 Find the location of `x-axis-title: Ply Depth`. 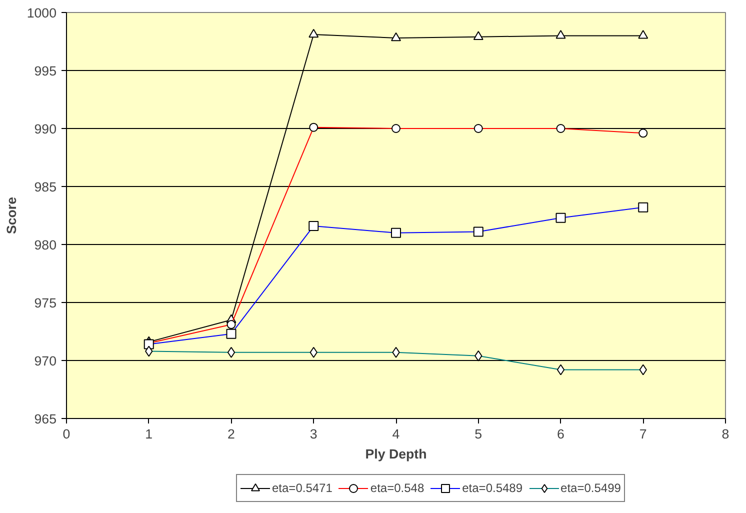

x-axis-title: Ply Depth is located at coordinates (396, 454).